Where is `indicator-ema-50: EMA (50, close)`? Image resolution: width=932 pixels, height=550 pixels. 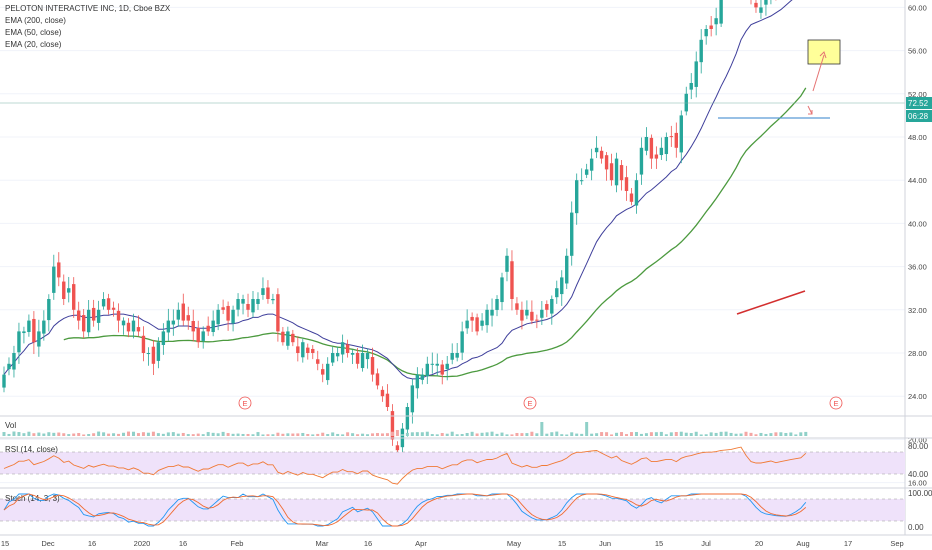 indicator-ema-50: EMA (50, close) is located at coordinates (33, 32).